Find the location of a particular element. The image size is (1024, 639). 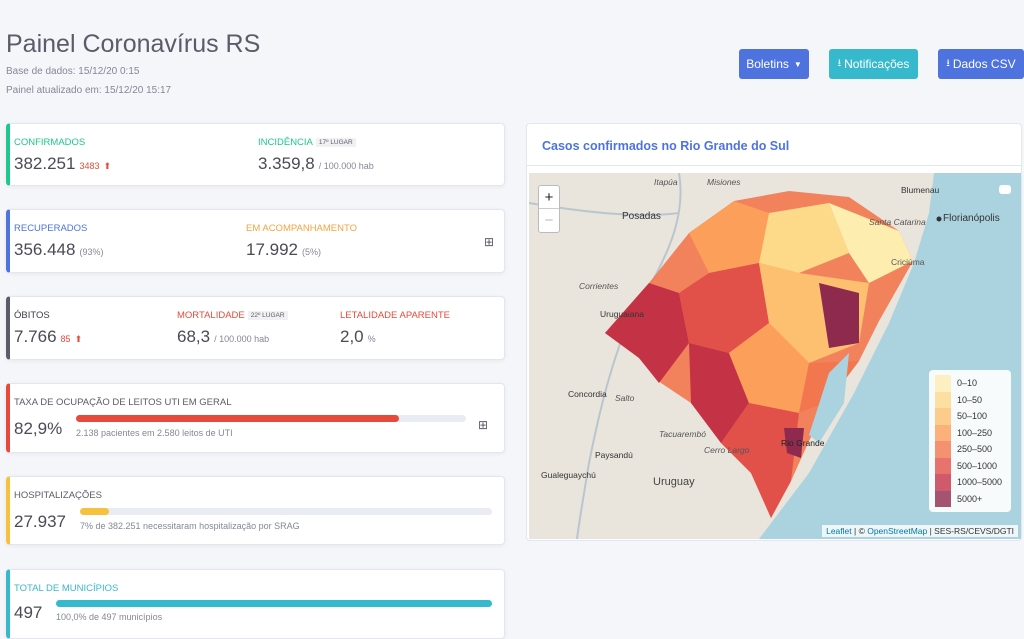

place-label: Corrientes is located at coordinates (599, 286).